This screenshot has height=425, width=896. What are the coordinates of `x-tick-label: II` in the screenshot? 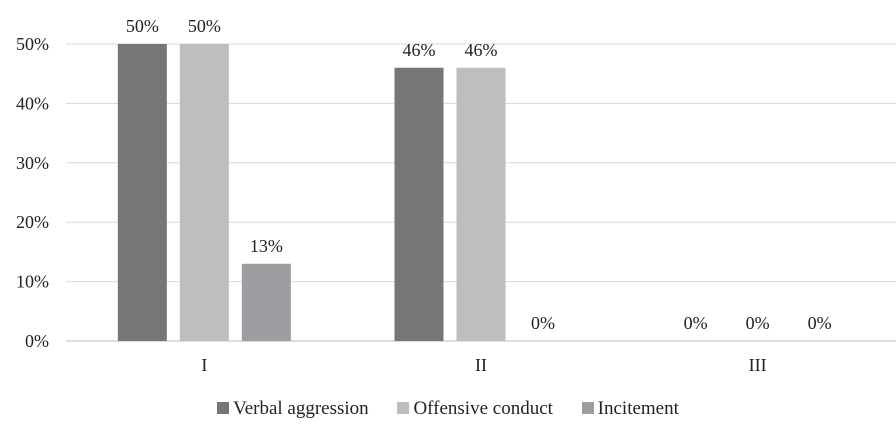 It's located at (481, 365).